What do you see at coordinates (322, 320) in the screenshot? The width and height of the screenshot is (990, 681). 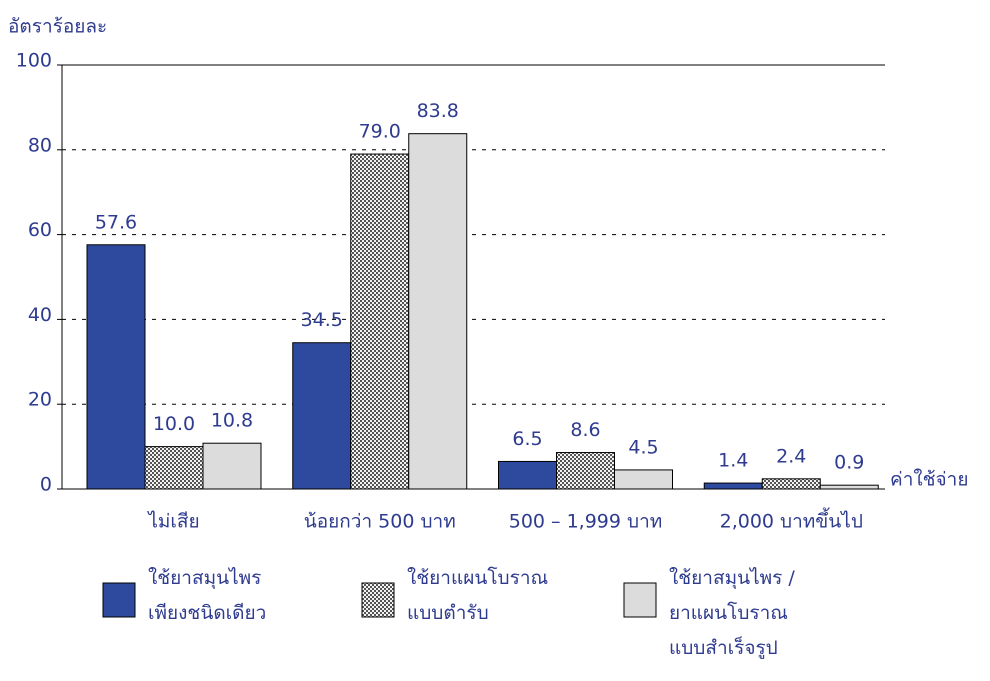 I see `value-label: 34.5` at bounding box center [322, 320].